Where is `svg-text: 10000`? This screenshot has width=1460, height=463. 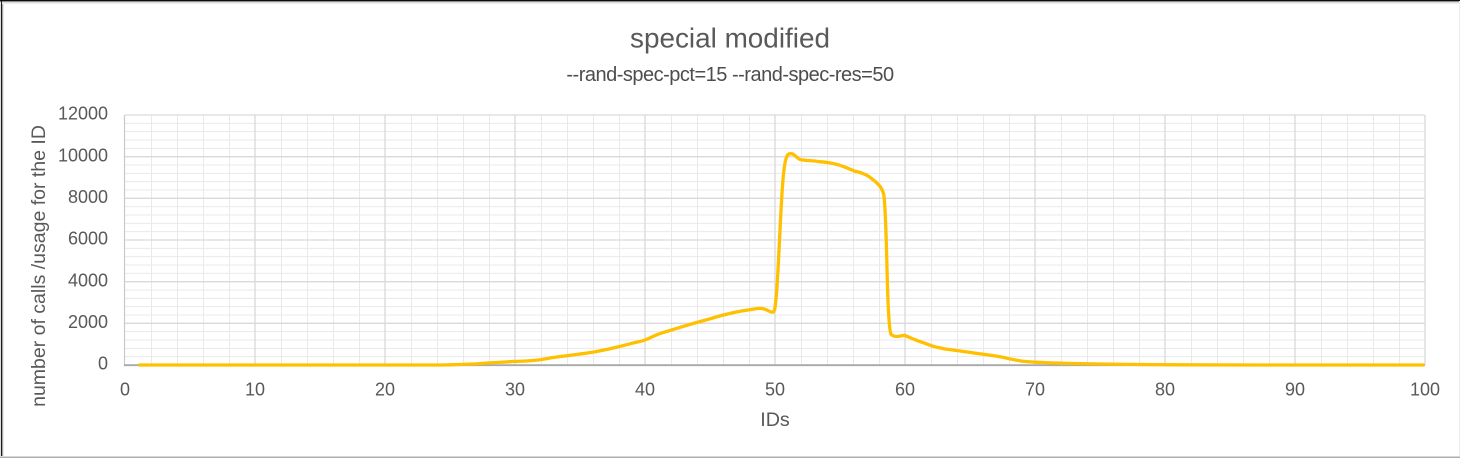
svg-text: 10000 is located at coordinates (83, 155).